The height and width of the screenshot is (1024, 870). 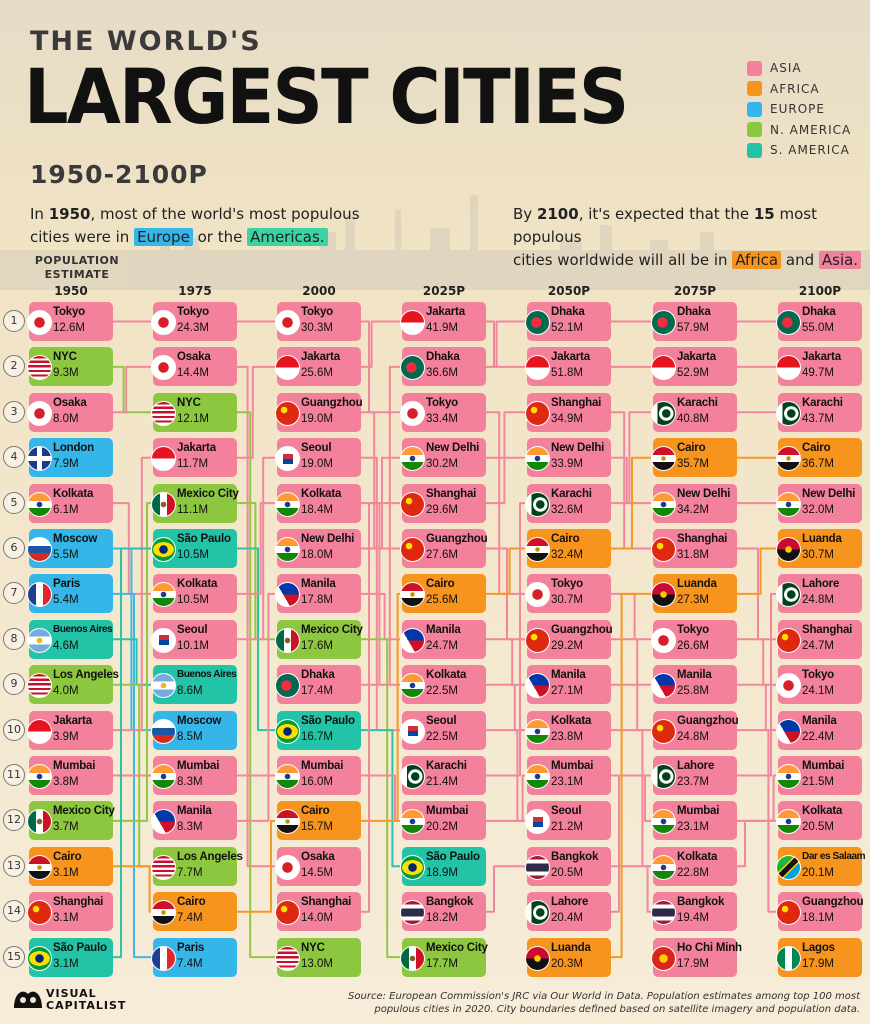 What do you see at coordinates (571, 947) in the screenshot?
I see `city-name: Luanda` at bounding box center [571, 947].